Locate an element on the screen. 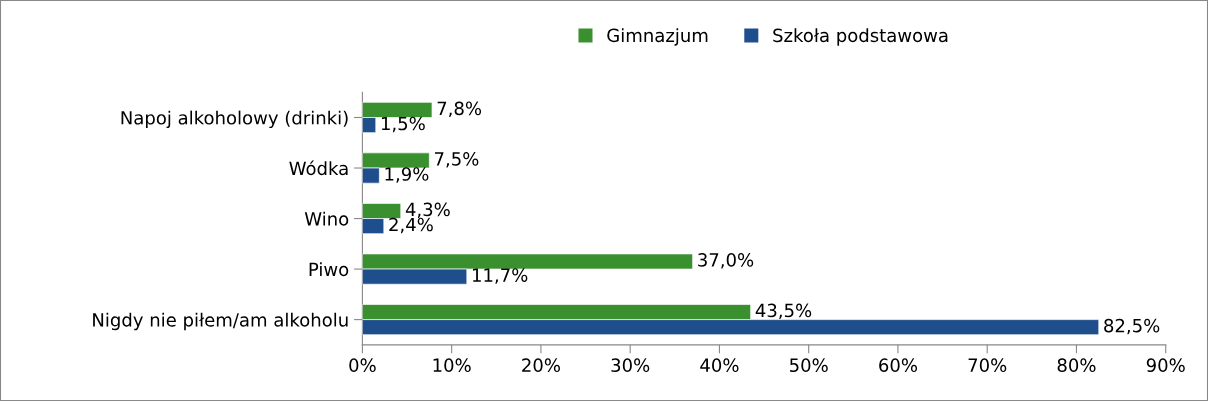 The image size is (1208, 401). data-label: 82,5% is located at coordinates (1132, 326).